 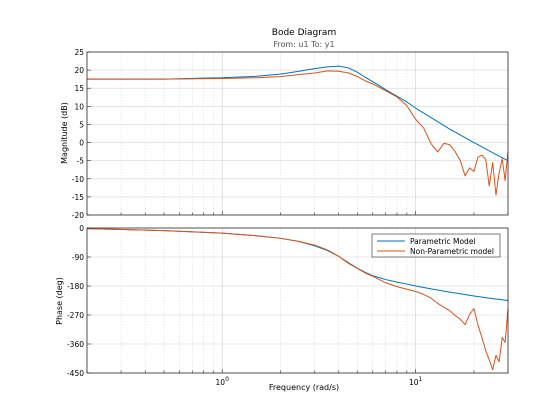 I want to click on y-tick-label: -90, so click(x=78, y=257).